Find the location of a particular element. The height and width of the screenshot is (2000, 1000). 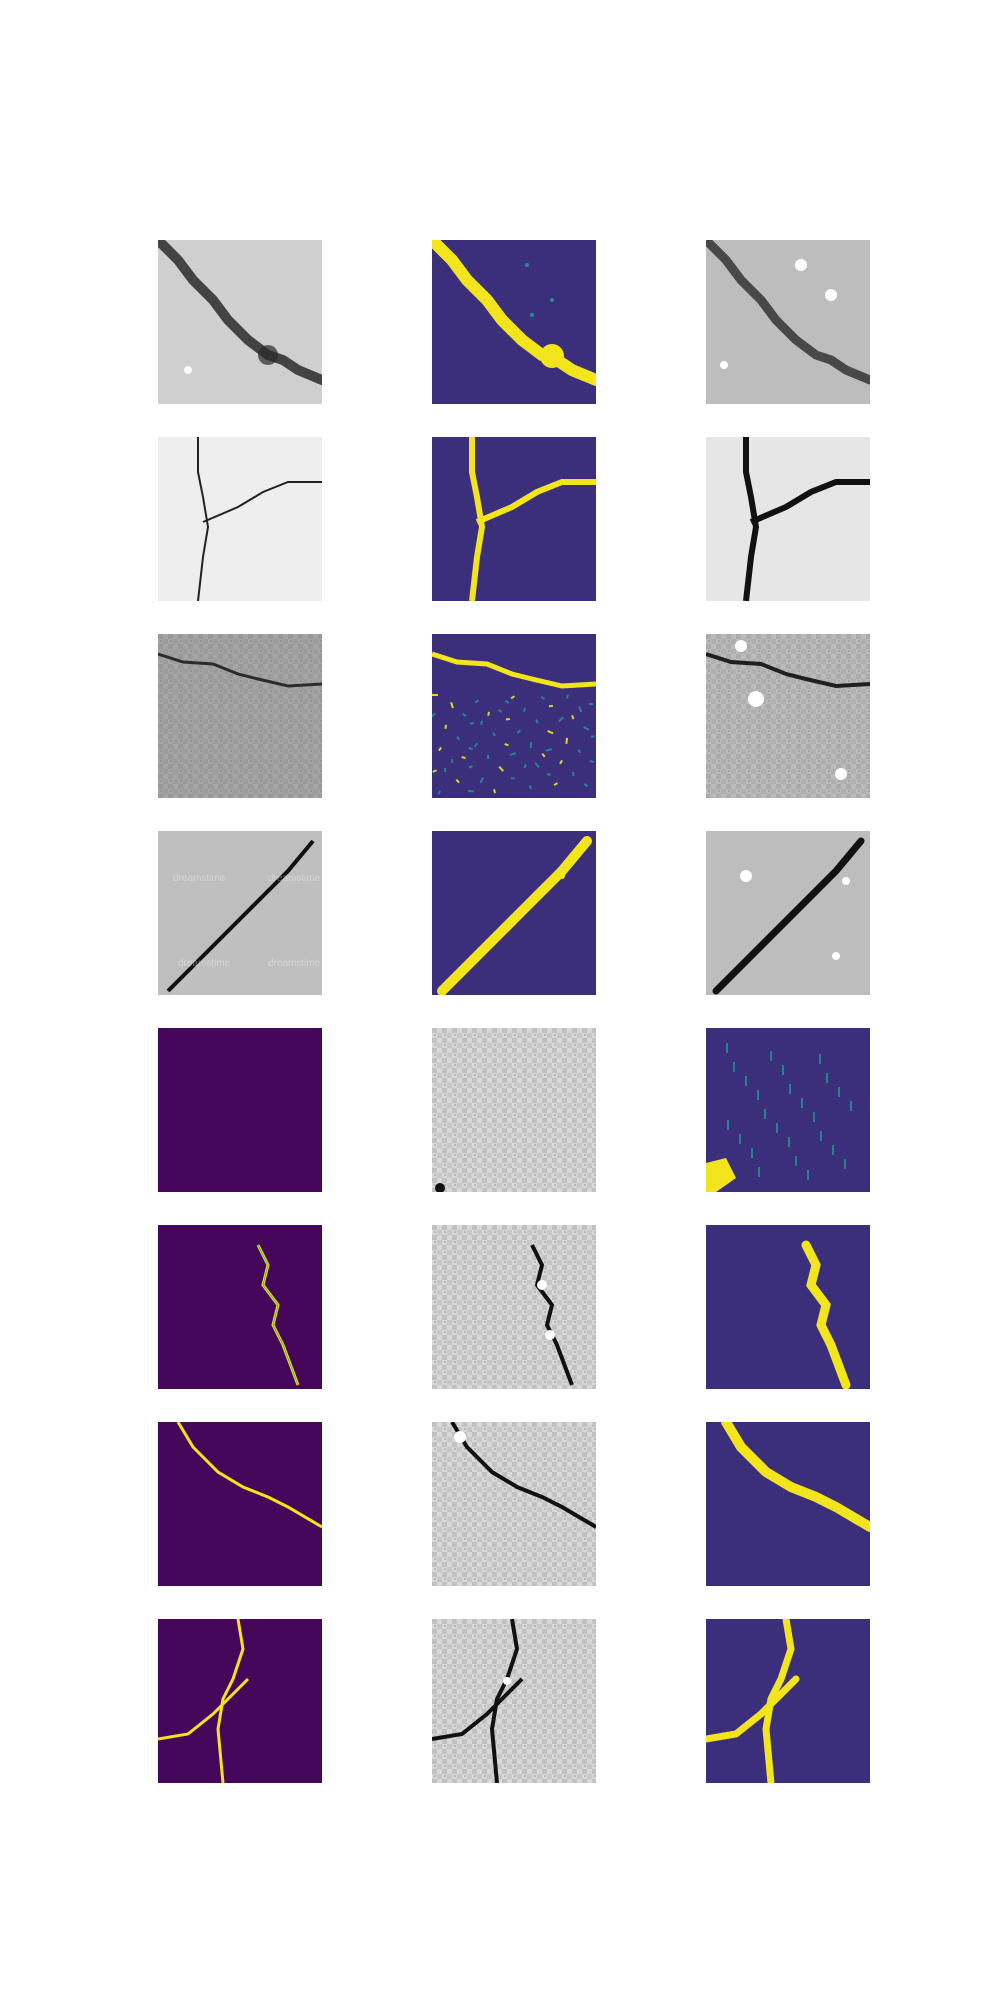

panel-r4-c3 is located at coordinates (788, 913).